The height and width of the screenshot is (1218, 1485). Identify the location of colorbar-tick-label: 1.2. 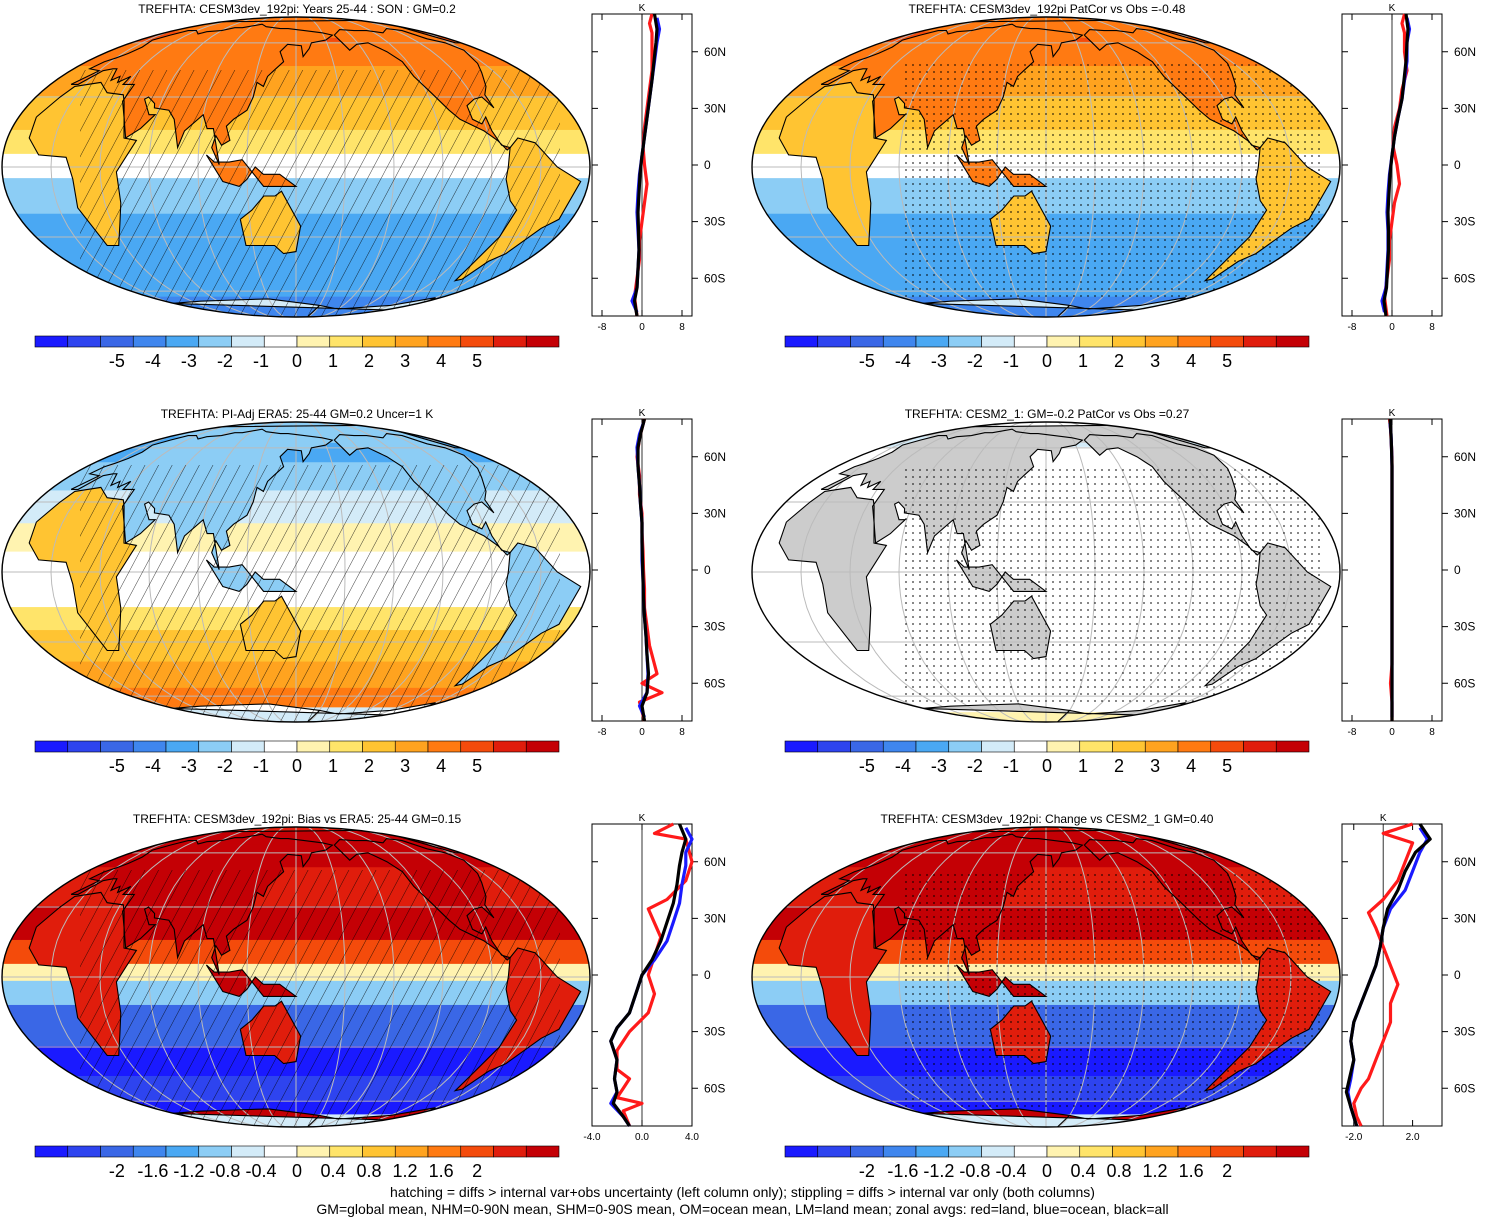
(405, 1170).